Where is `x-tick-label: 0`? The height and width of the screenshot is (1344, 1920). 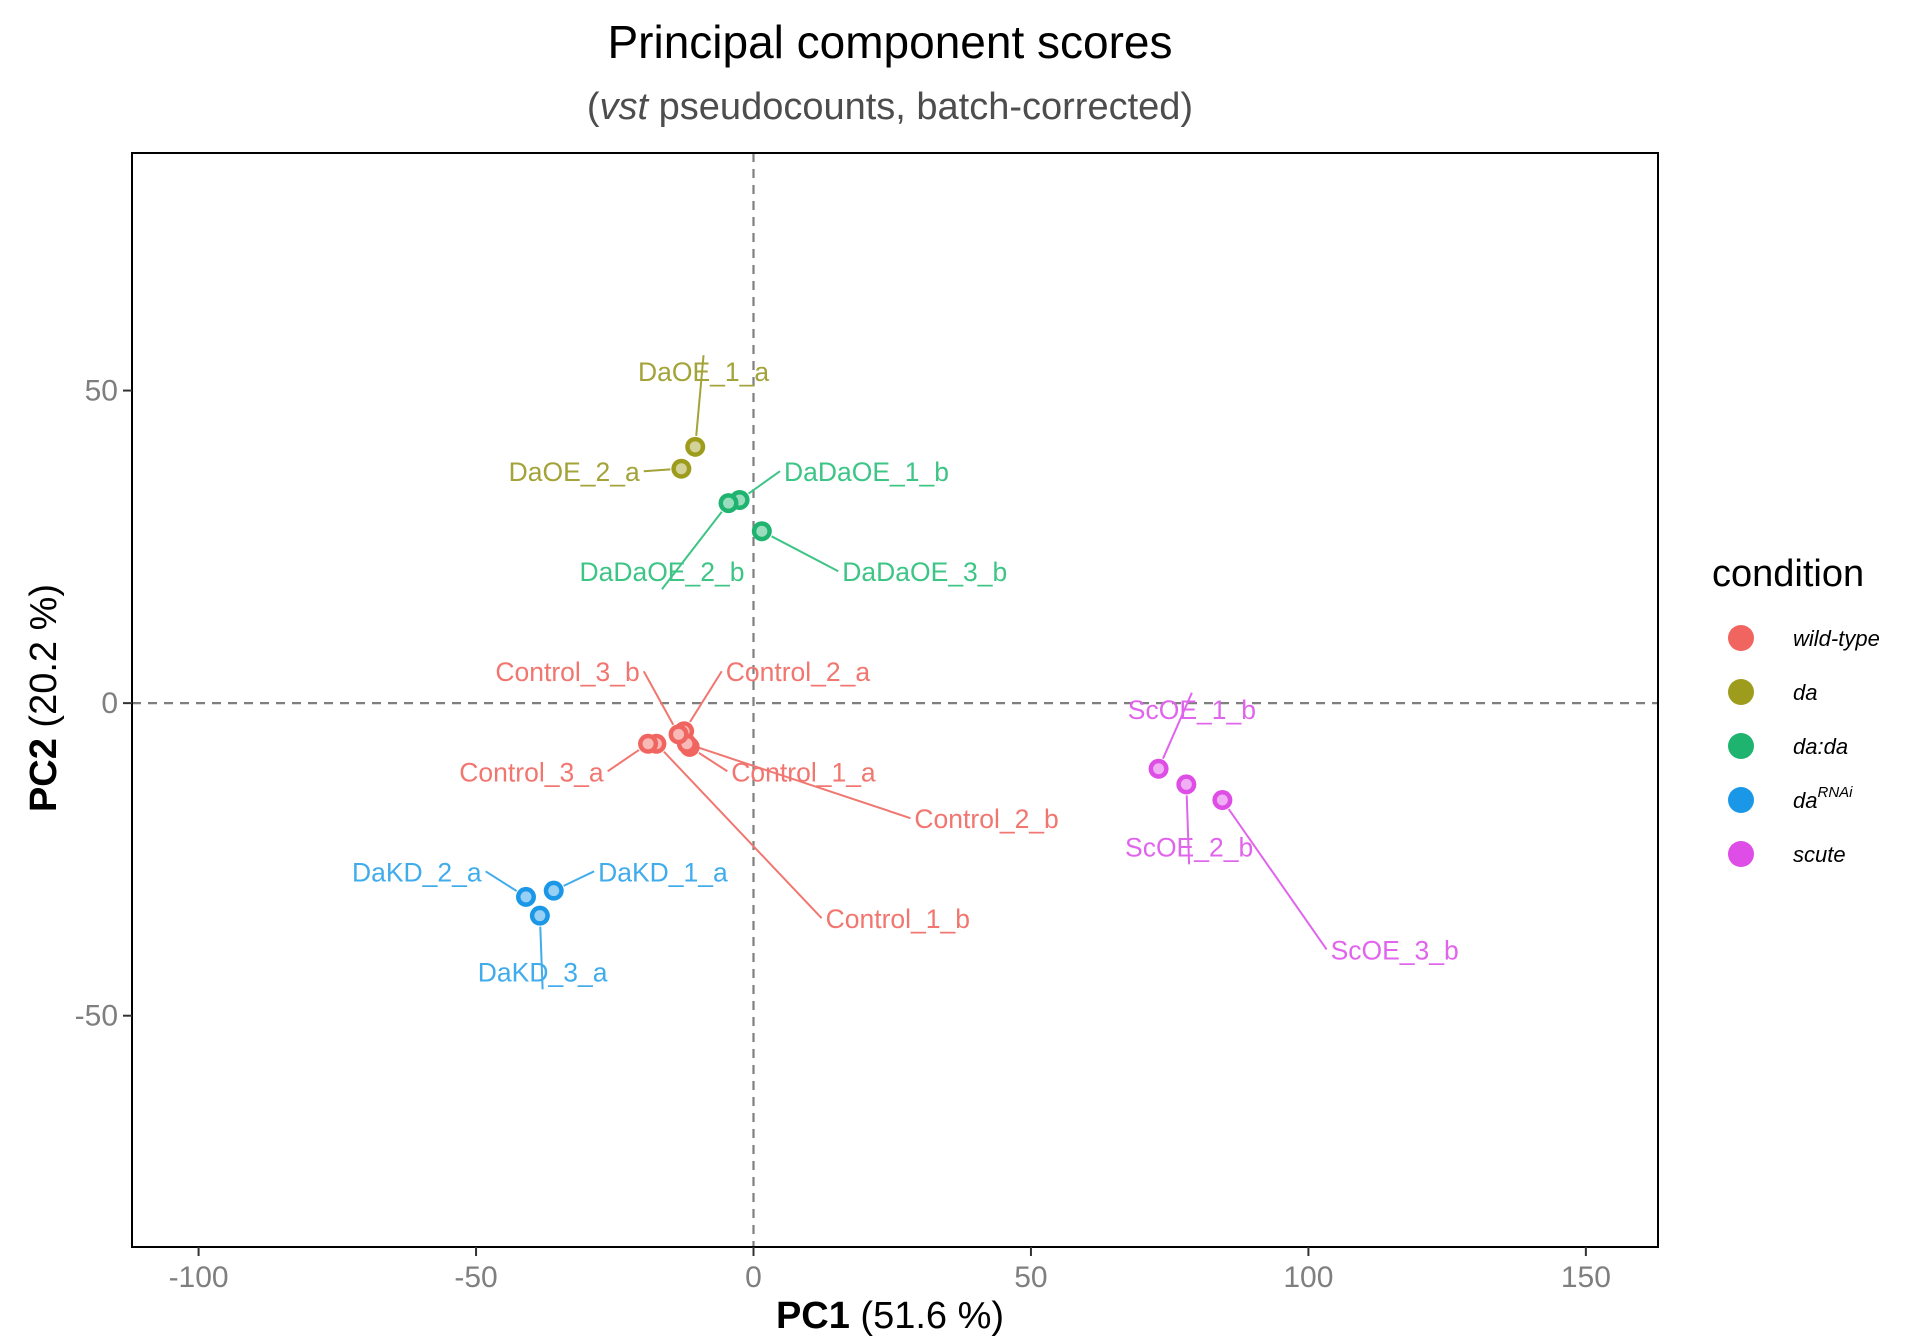
x-tick-label: 0 is located at coordinates (753, 1277).